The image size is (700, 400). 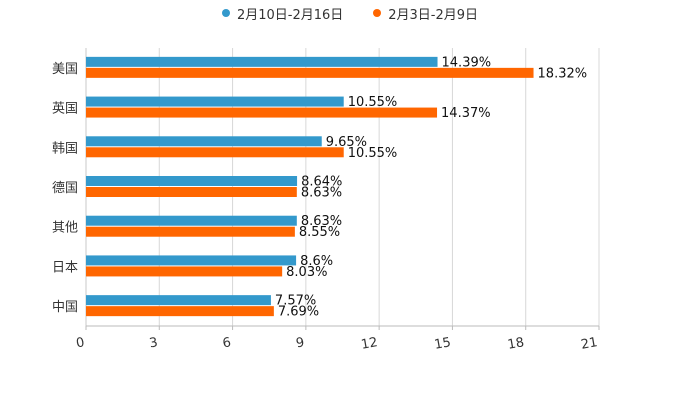 I want to click on x-tick-label: 3, so click(x=153, y=343).